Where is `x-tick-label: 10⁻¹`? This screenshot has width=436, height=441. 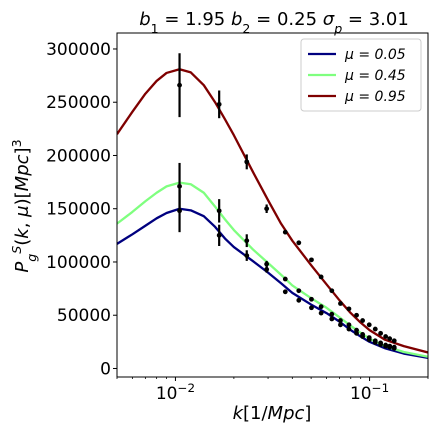
x-tick-label: 10⁻¹ is located at coordinates (369, 392).